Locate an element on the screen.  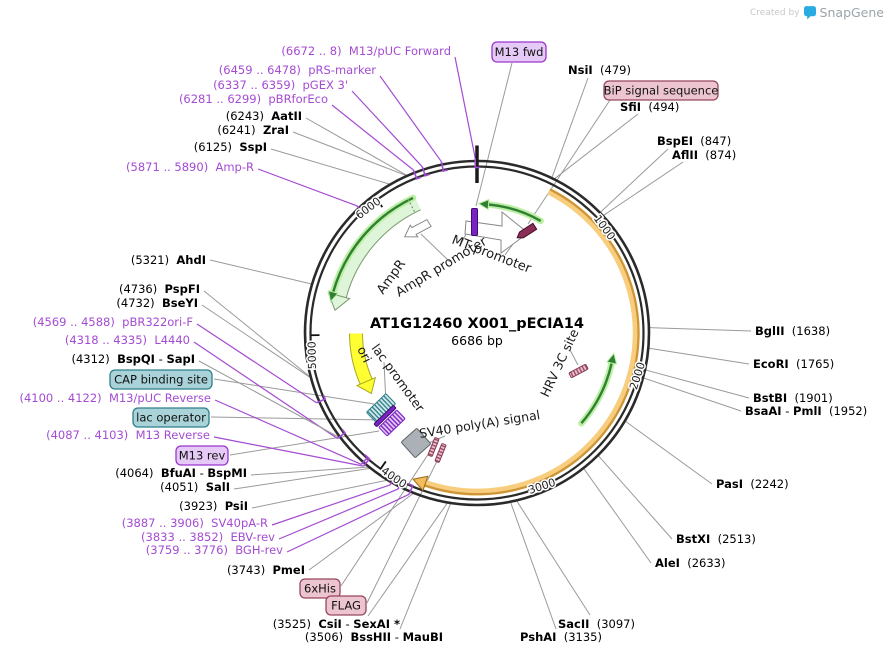
bstxi-label: BstXI (2513) is located at coordinates (716, 539).